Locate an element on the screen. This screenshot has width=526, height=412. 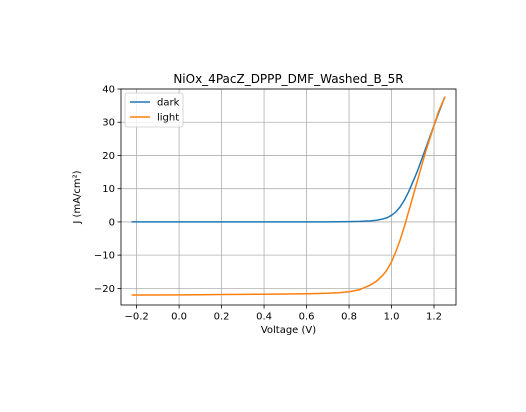
y-tick-label: 0 is located at coordinates (112, 222).